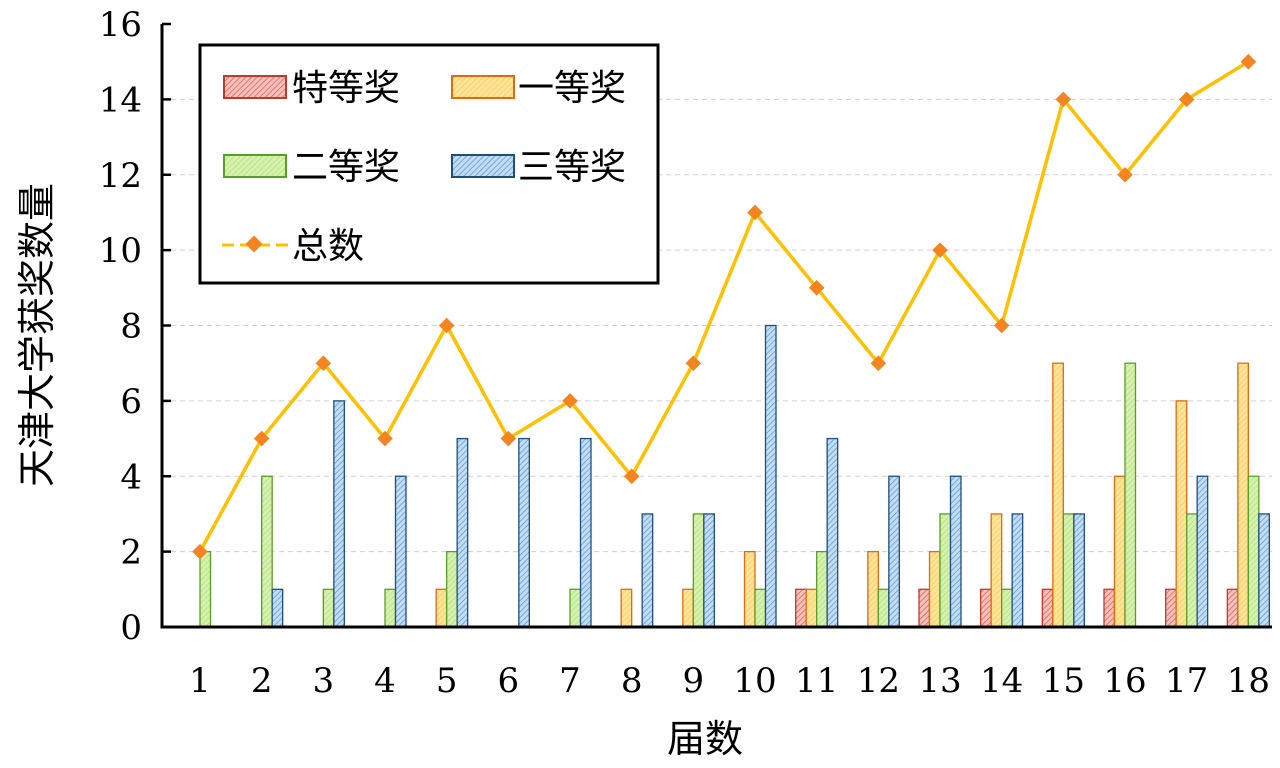 This screenshot has height=768, width=1280. I want to click on legend-label-special: 特等奖, so click(346, 88).